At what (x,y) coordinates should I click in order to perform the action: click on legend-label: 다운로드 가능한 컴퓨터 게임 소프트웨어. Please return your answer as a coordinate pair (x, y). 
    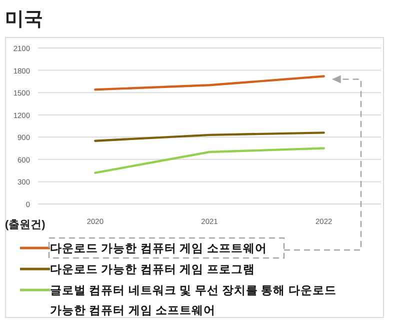
    Looking at the image, I should click on (158, 248).